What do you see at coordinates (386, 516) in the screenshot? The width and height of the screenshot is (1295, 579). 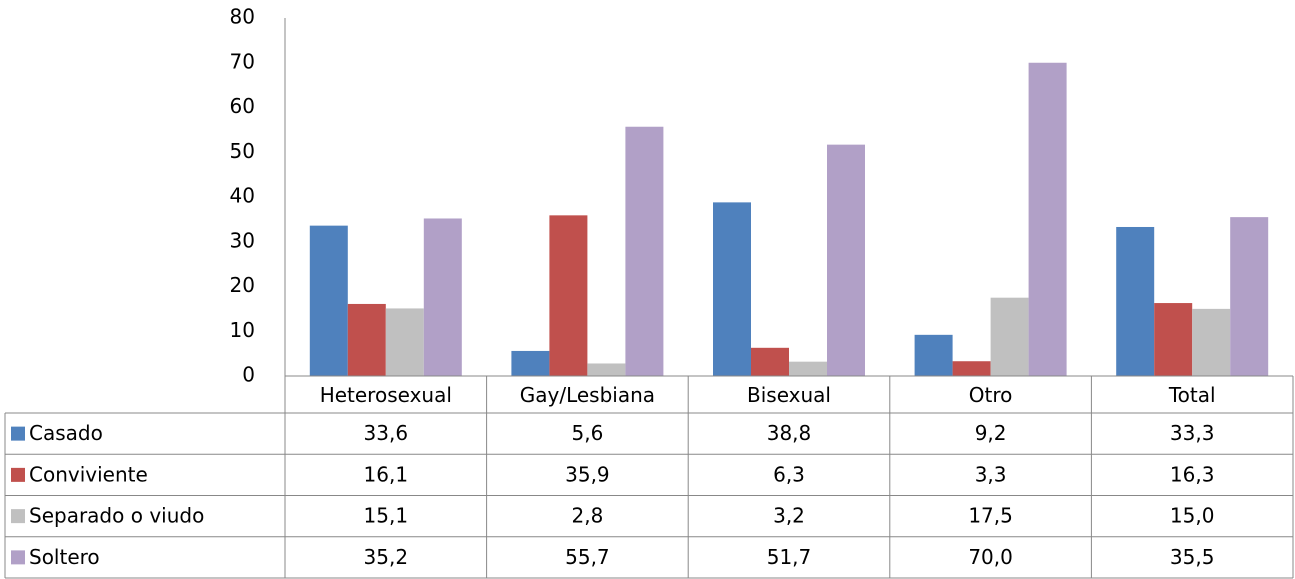 I see `table-value: 15,1` at bounding box center [386, 516].